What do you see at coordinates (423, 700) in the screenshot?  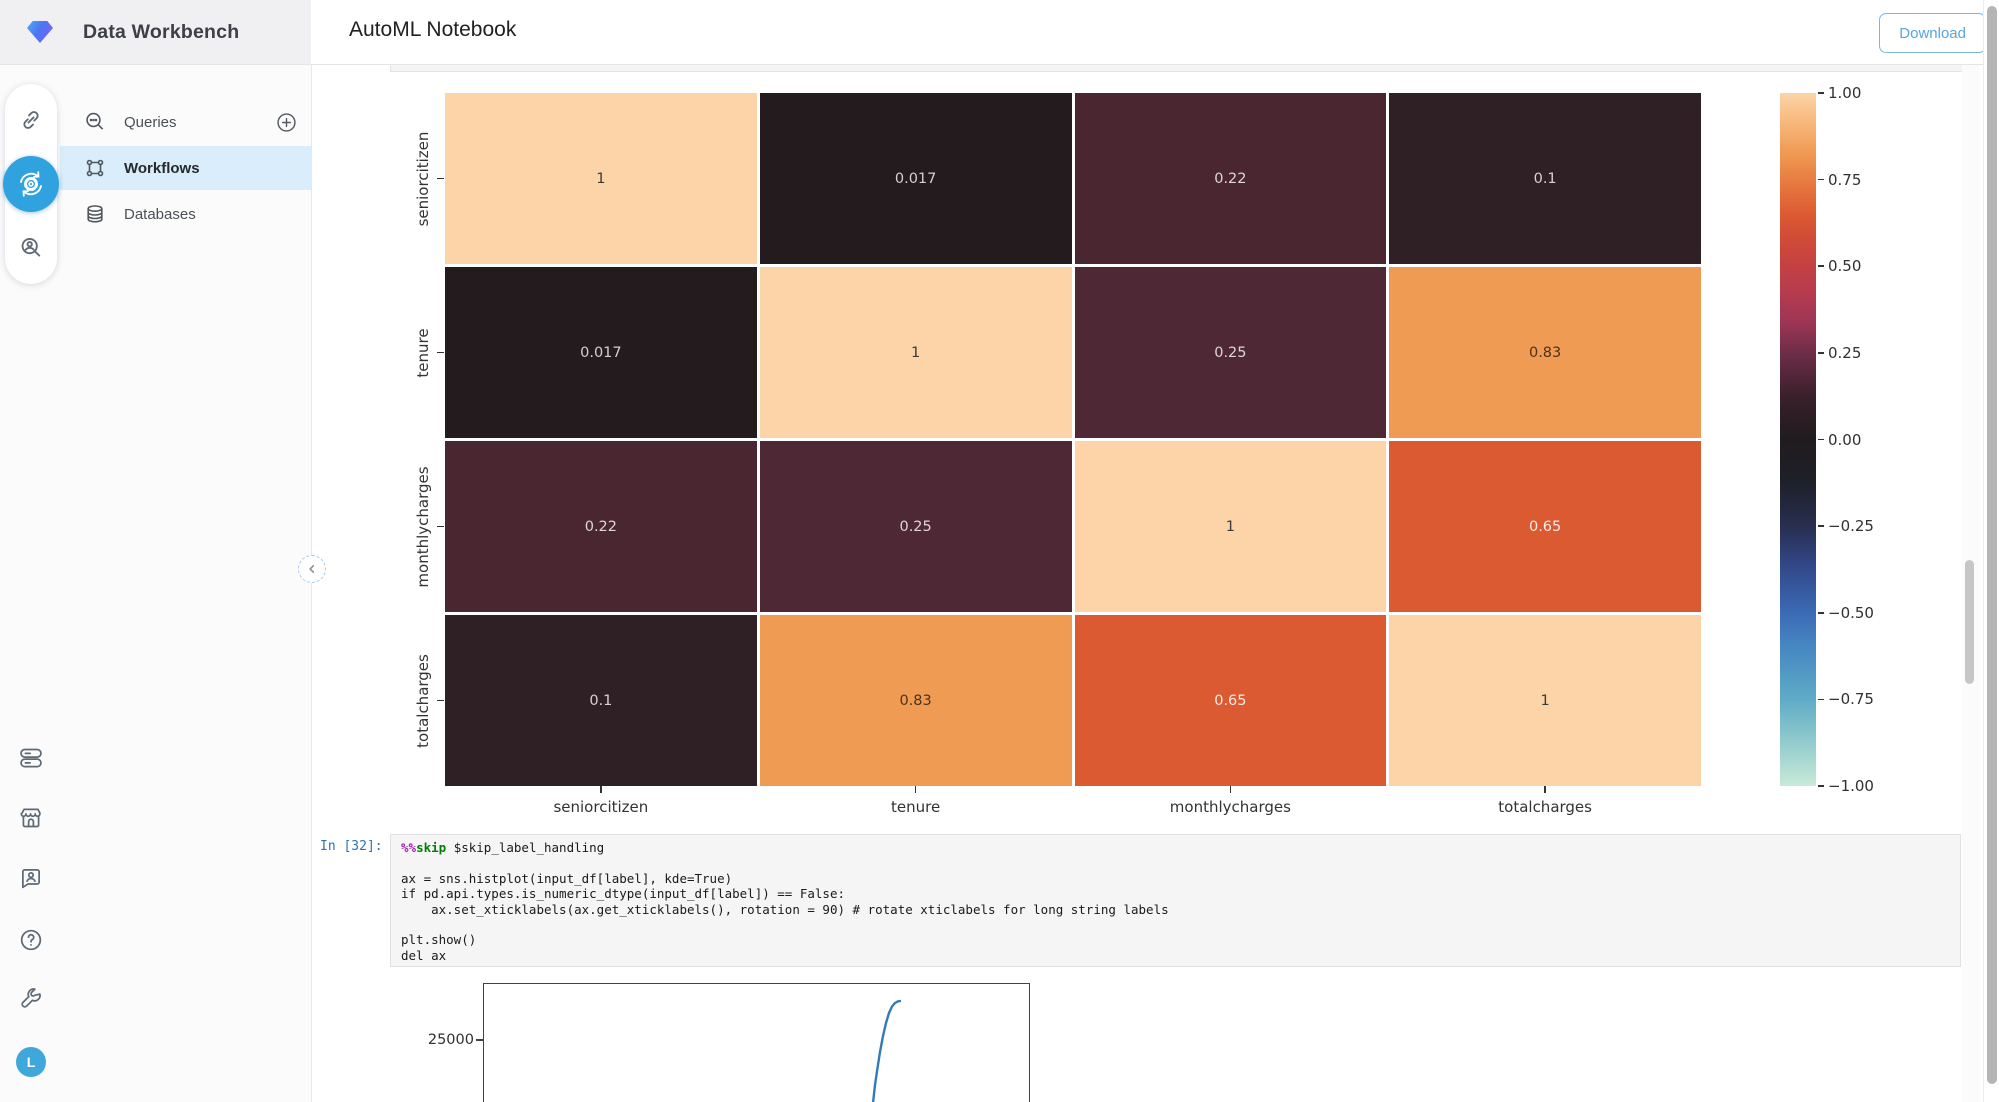 I see `y-axis-tick-label: totalcharges` at bounding box center [423, 700].